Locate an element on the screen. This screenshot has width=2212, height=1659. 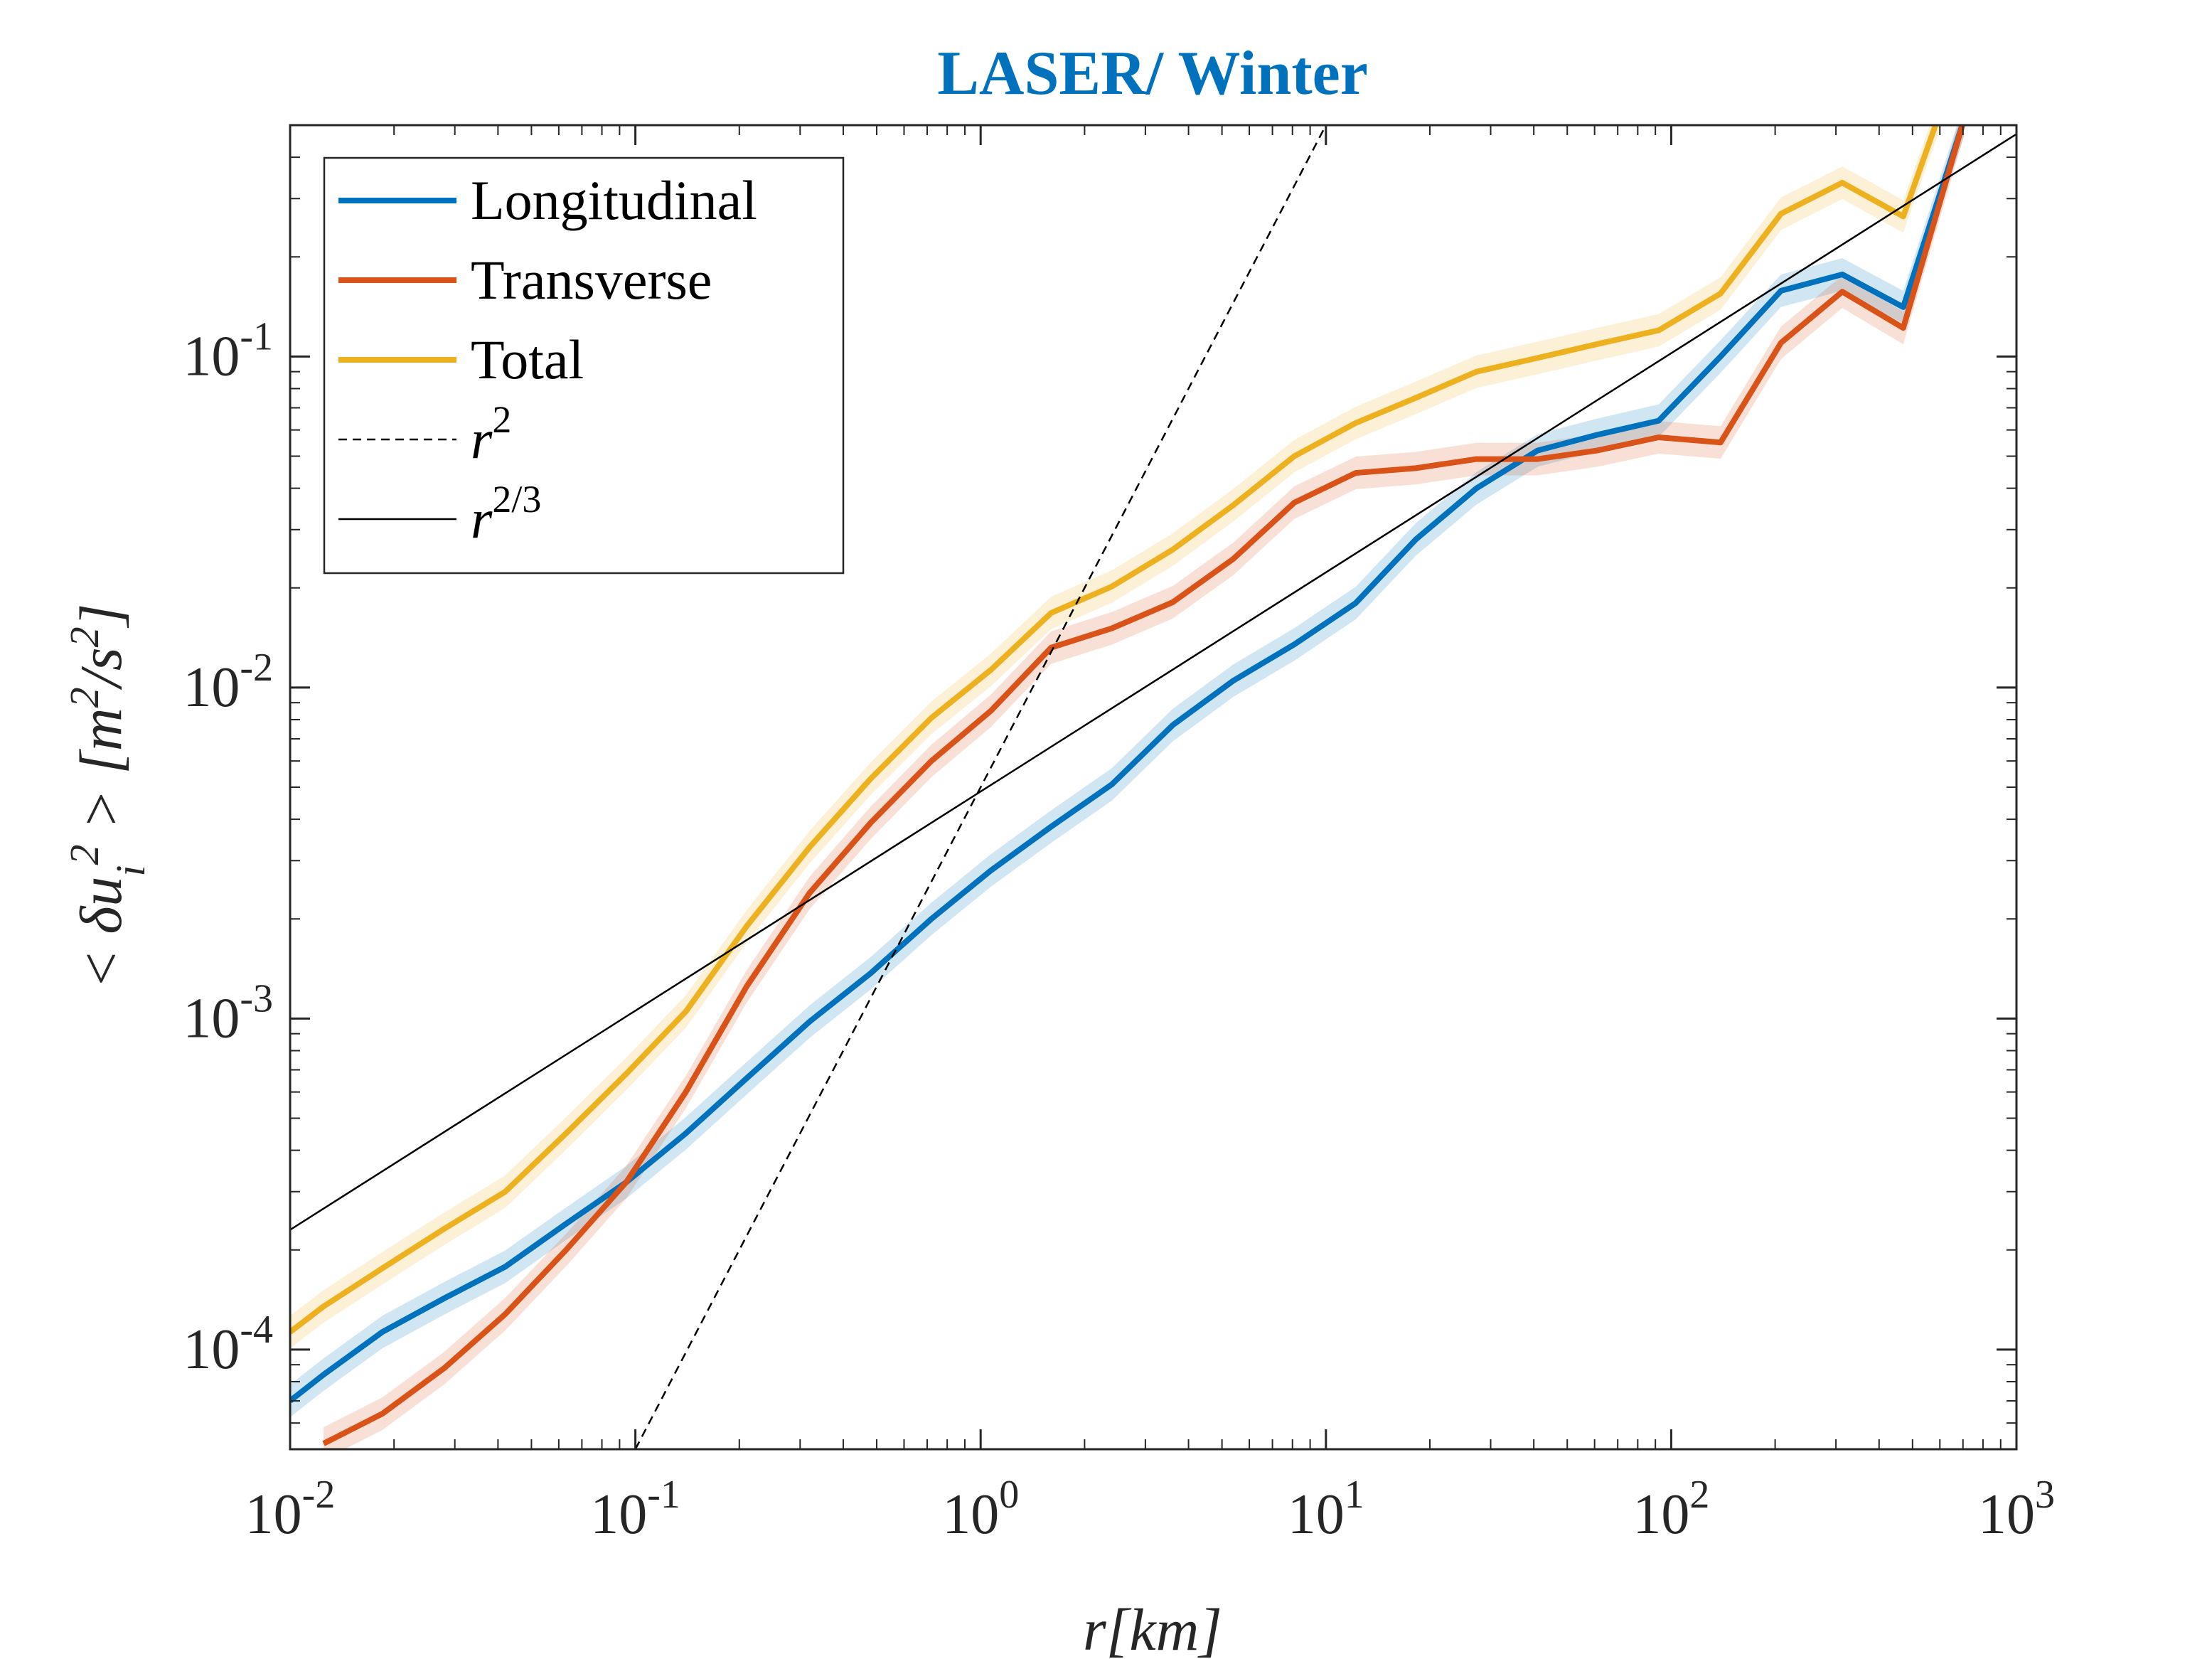
y-axis-label: < δui2 > [m2/s2] is located at coordinates (107, 797).